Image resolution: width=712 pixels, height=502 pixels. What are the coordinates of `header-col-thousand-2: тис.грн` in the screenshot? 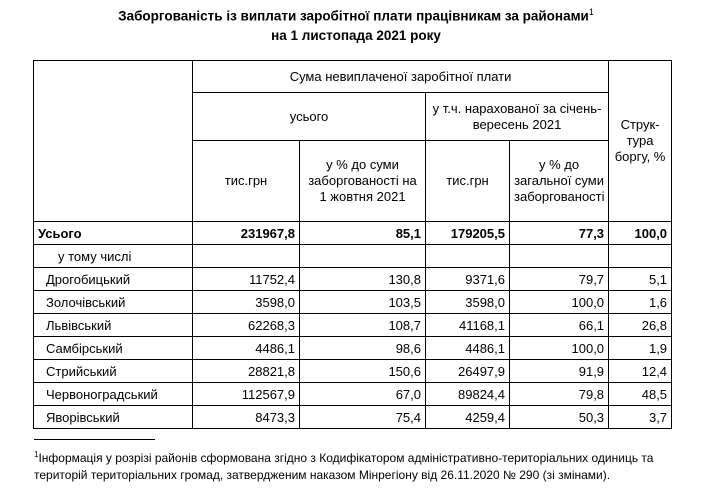 It's located at (467, 181).